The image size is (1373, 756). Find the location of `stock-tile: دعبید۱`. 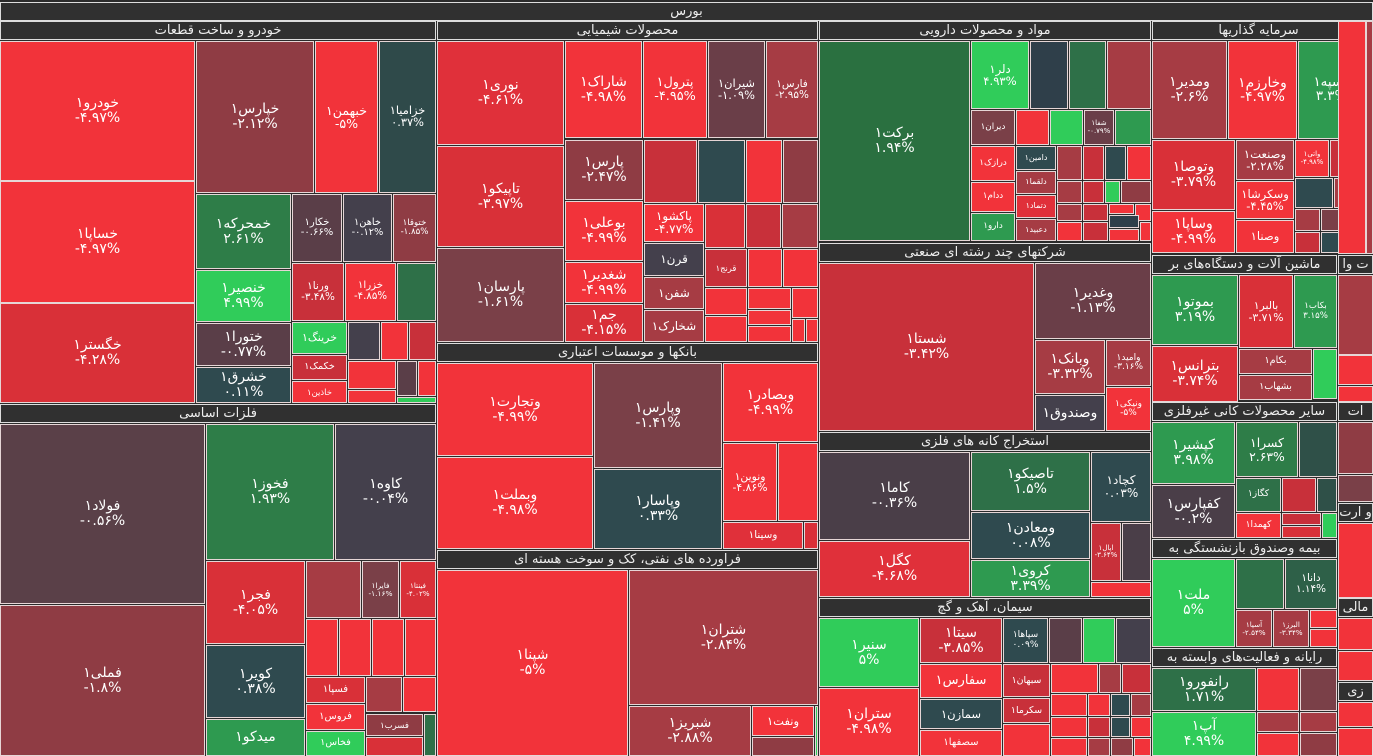

stock-tile: دعبید۱ is located at coordinates (1036, 230).